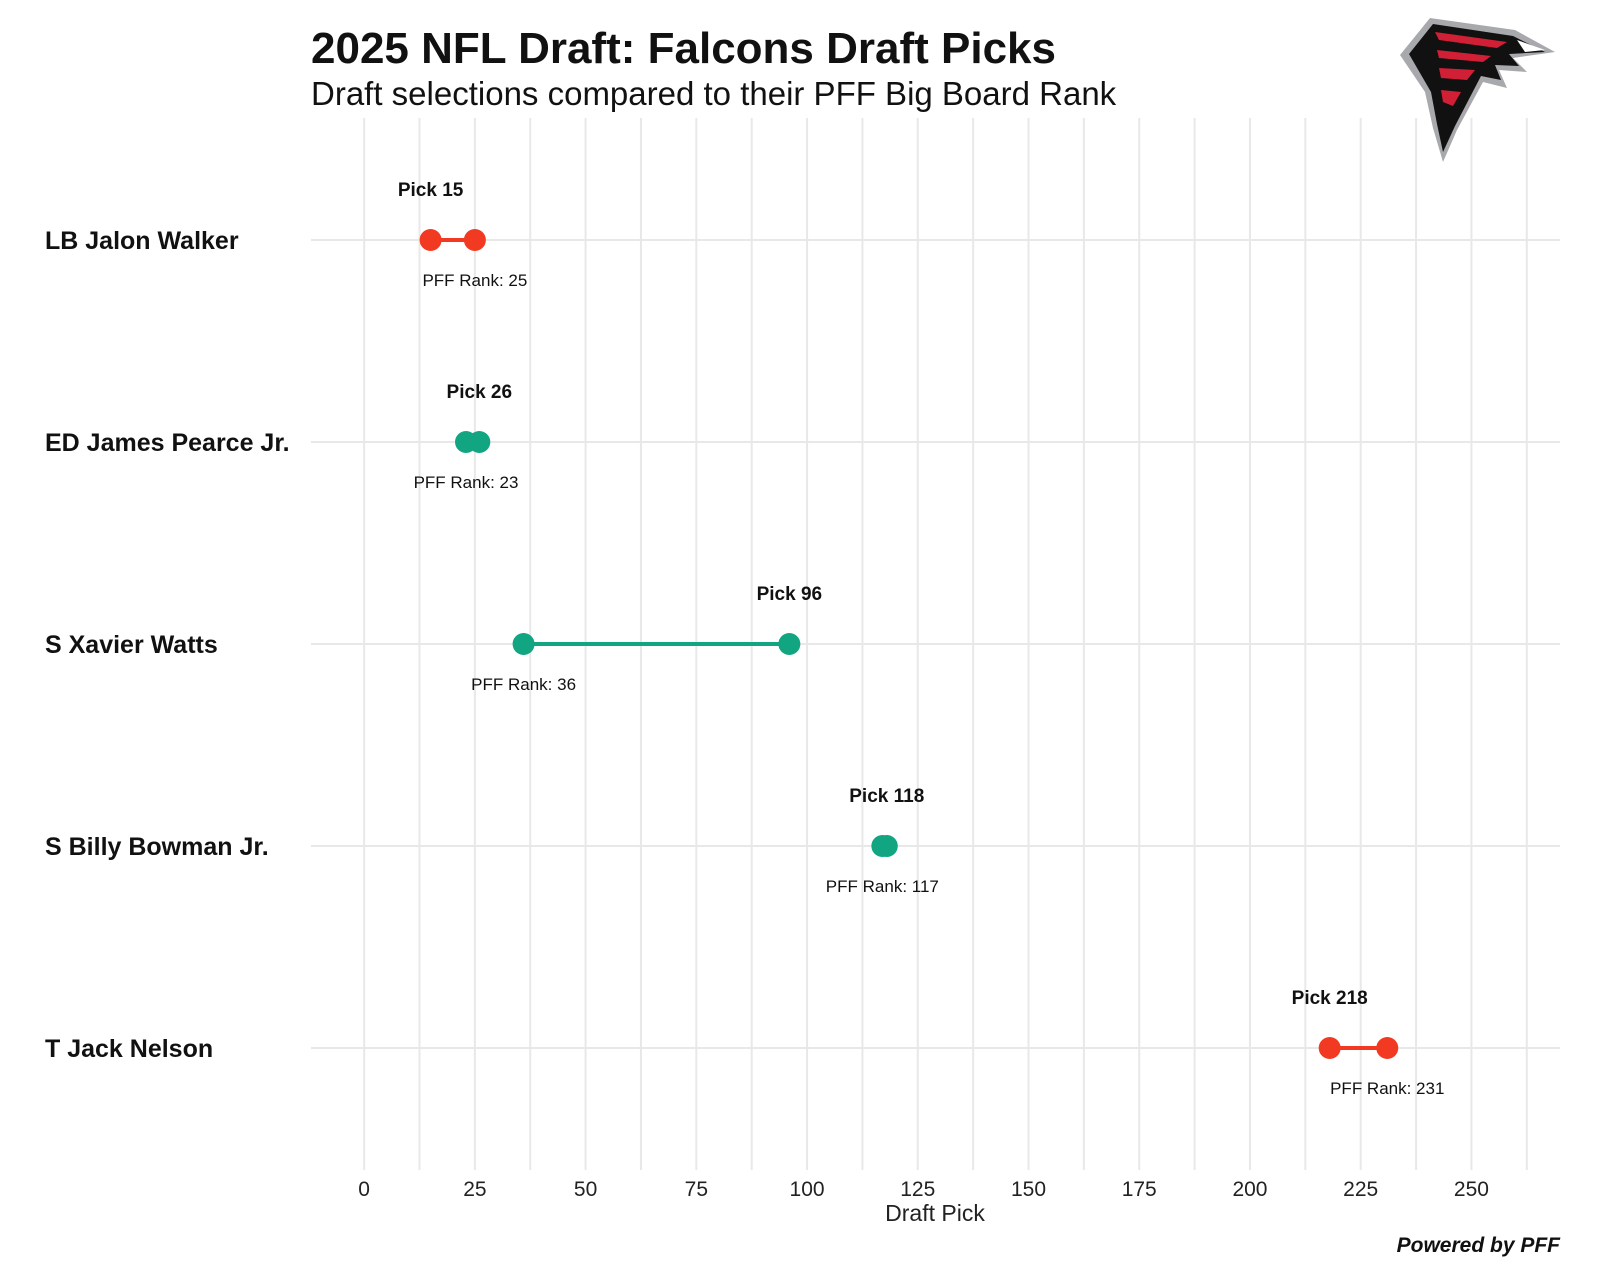 This screenshot has height=1280, width=1600. What do you see at coordinates (129, 1049) in the screenshot?
I see `player-name-label: T Jack Nelson` at bounding box center [129, 1049].